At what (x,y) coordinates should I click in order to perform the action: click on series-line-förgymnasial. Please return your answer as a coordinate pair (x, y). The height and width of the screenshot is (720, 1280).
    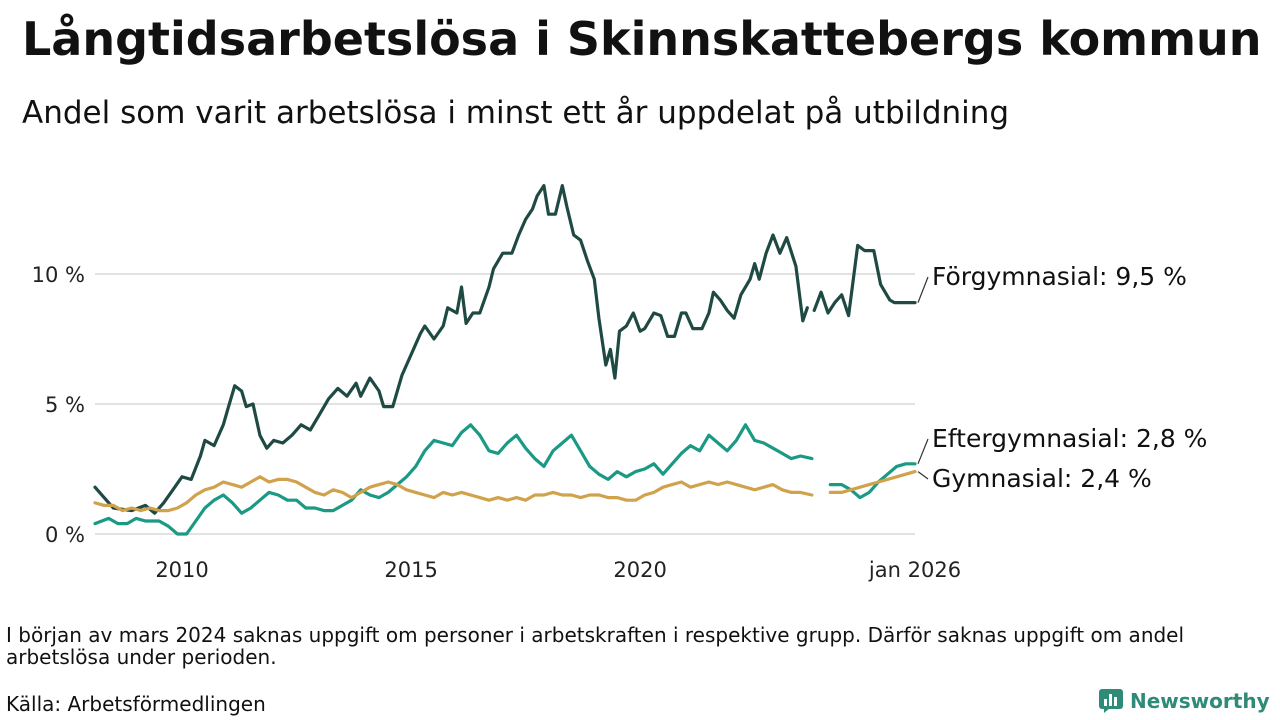
    Looking at the image, I should click on (864, 280).